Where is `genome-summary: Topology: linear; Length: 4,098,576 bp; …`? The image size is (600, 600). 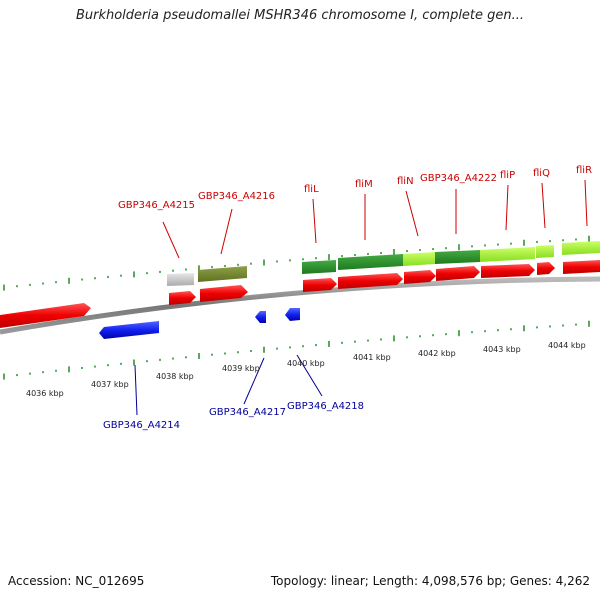
genome-summary: Topology: linear; Length: 4,098,576 bp; … is located at coordinates (430, 581).